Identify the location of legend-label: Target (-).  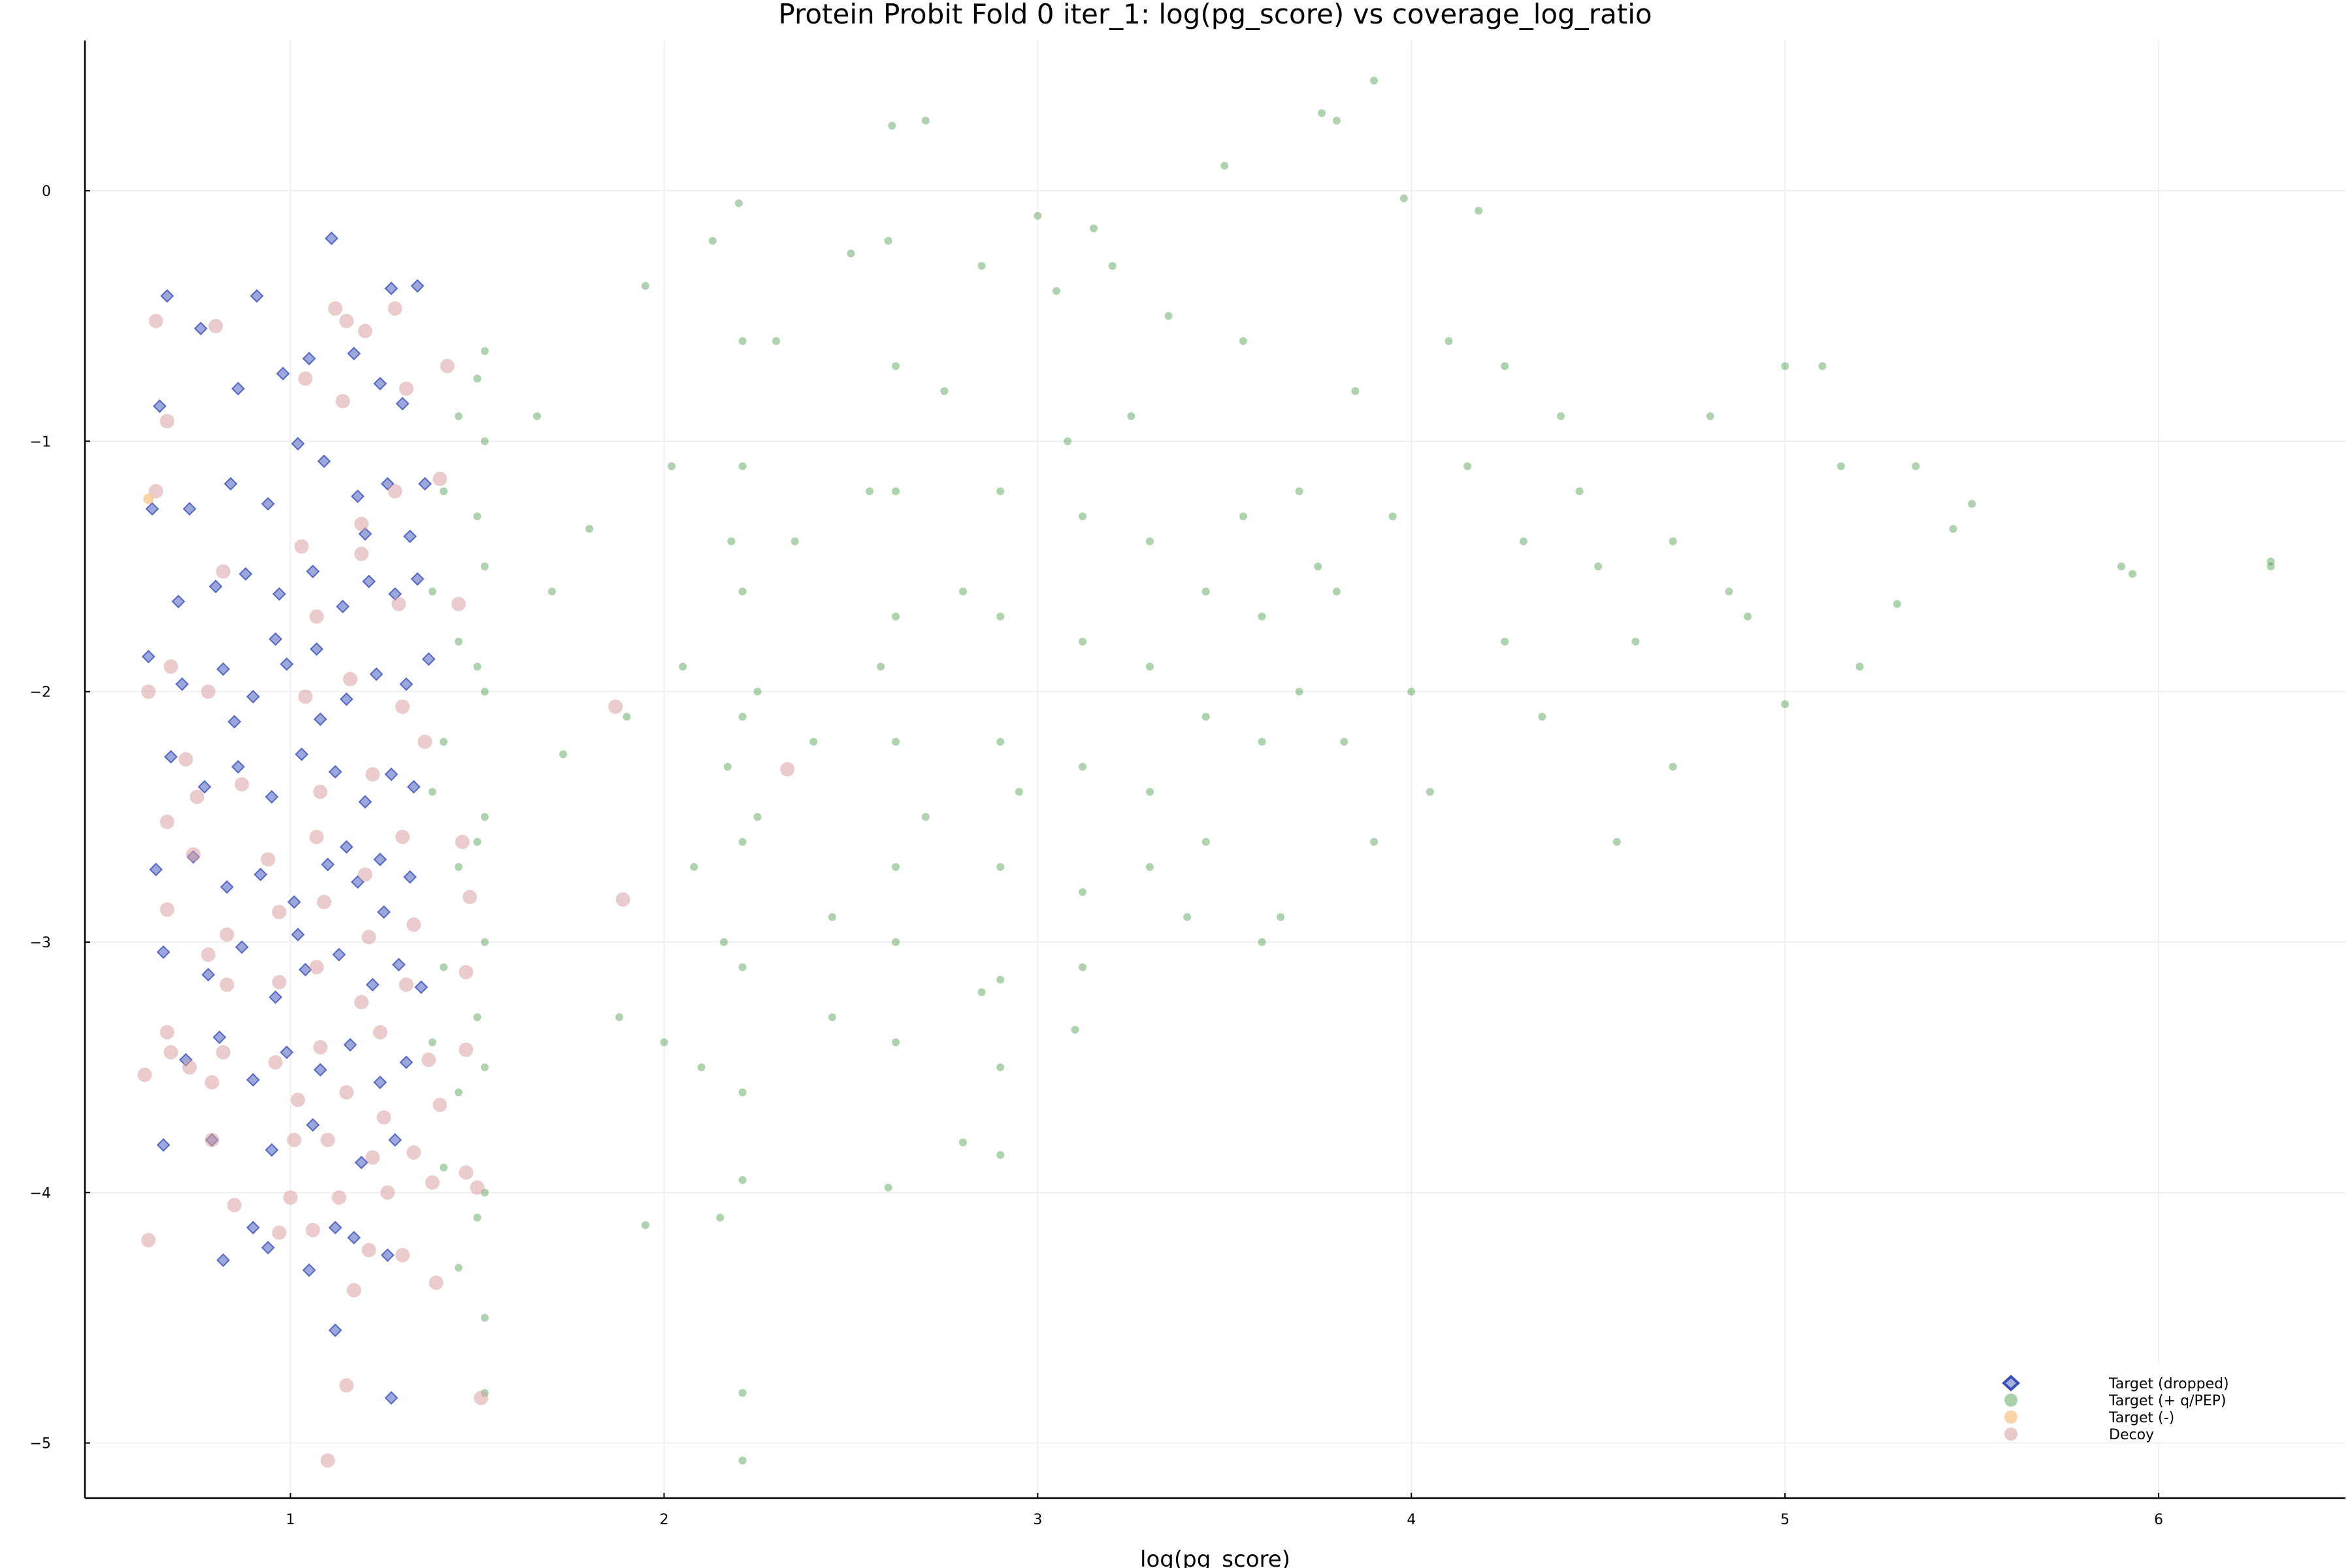
(2141, 1418).